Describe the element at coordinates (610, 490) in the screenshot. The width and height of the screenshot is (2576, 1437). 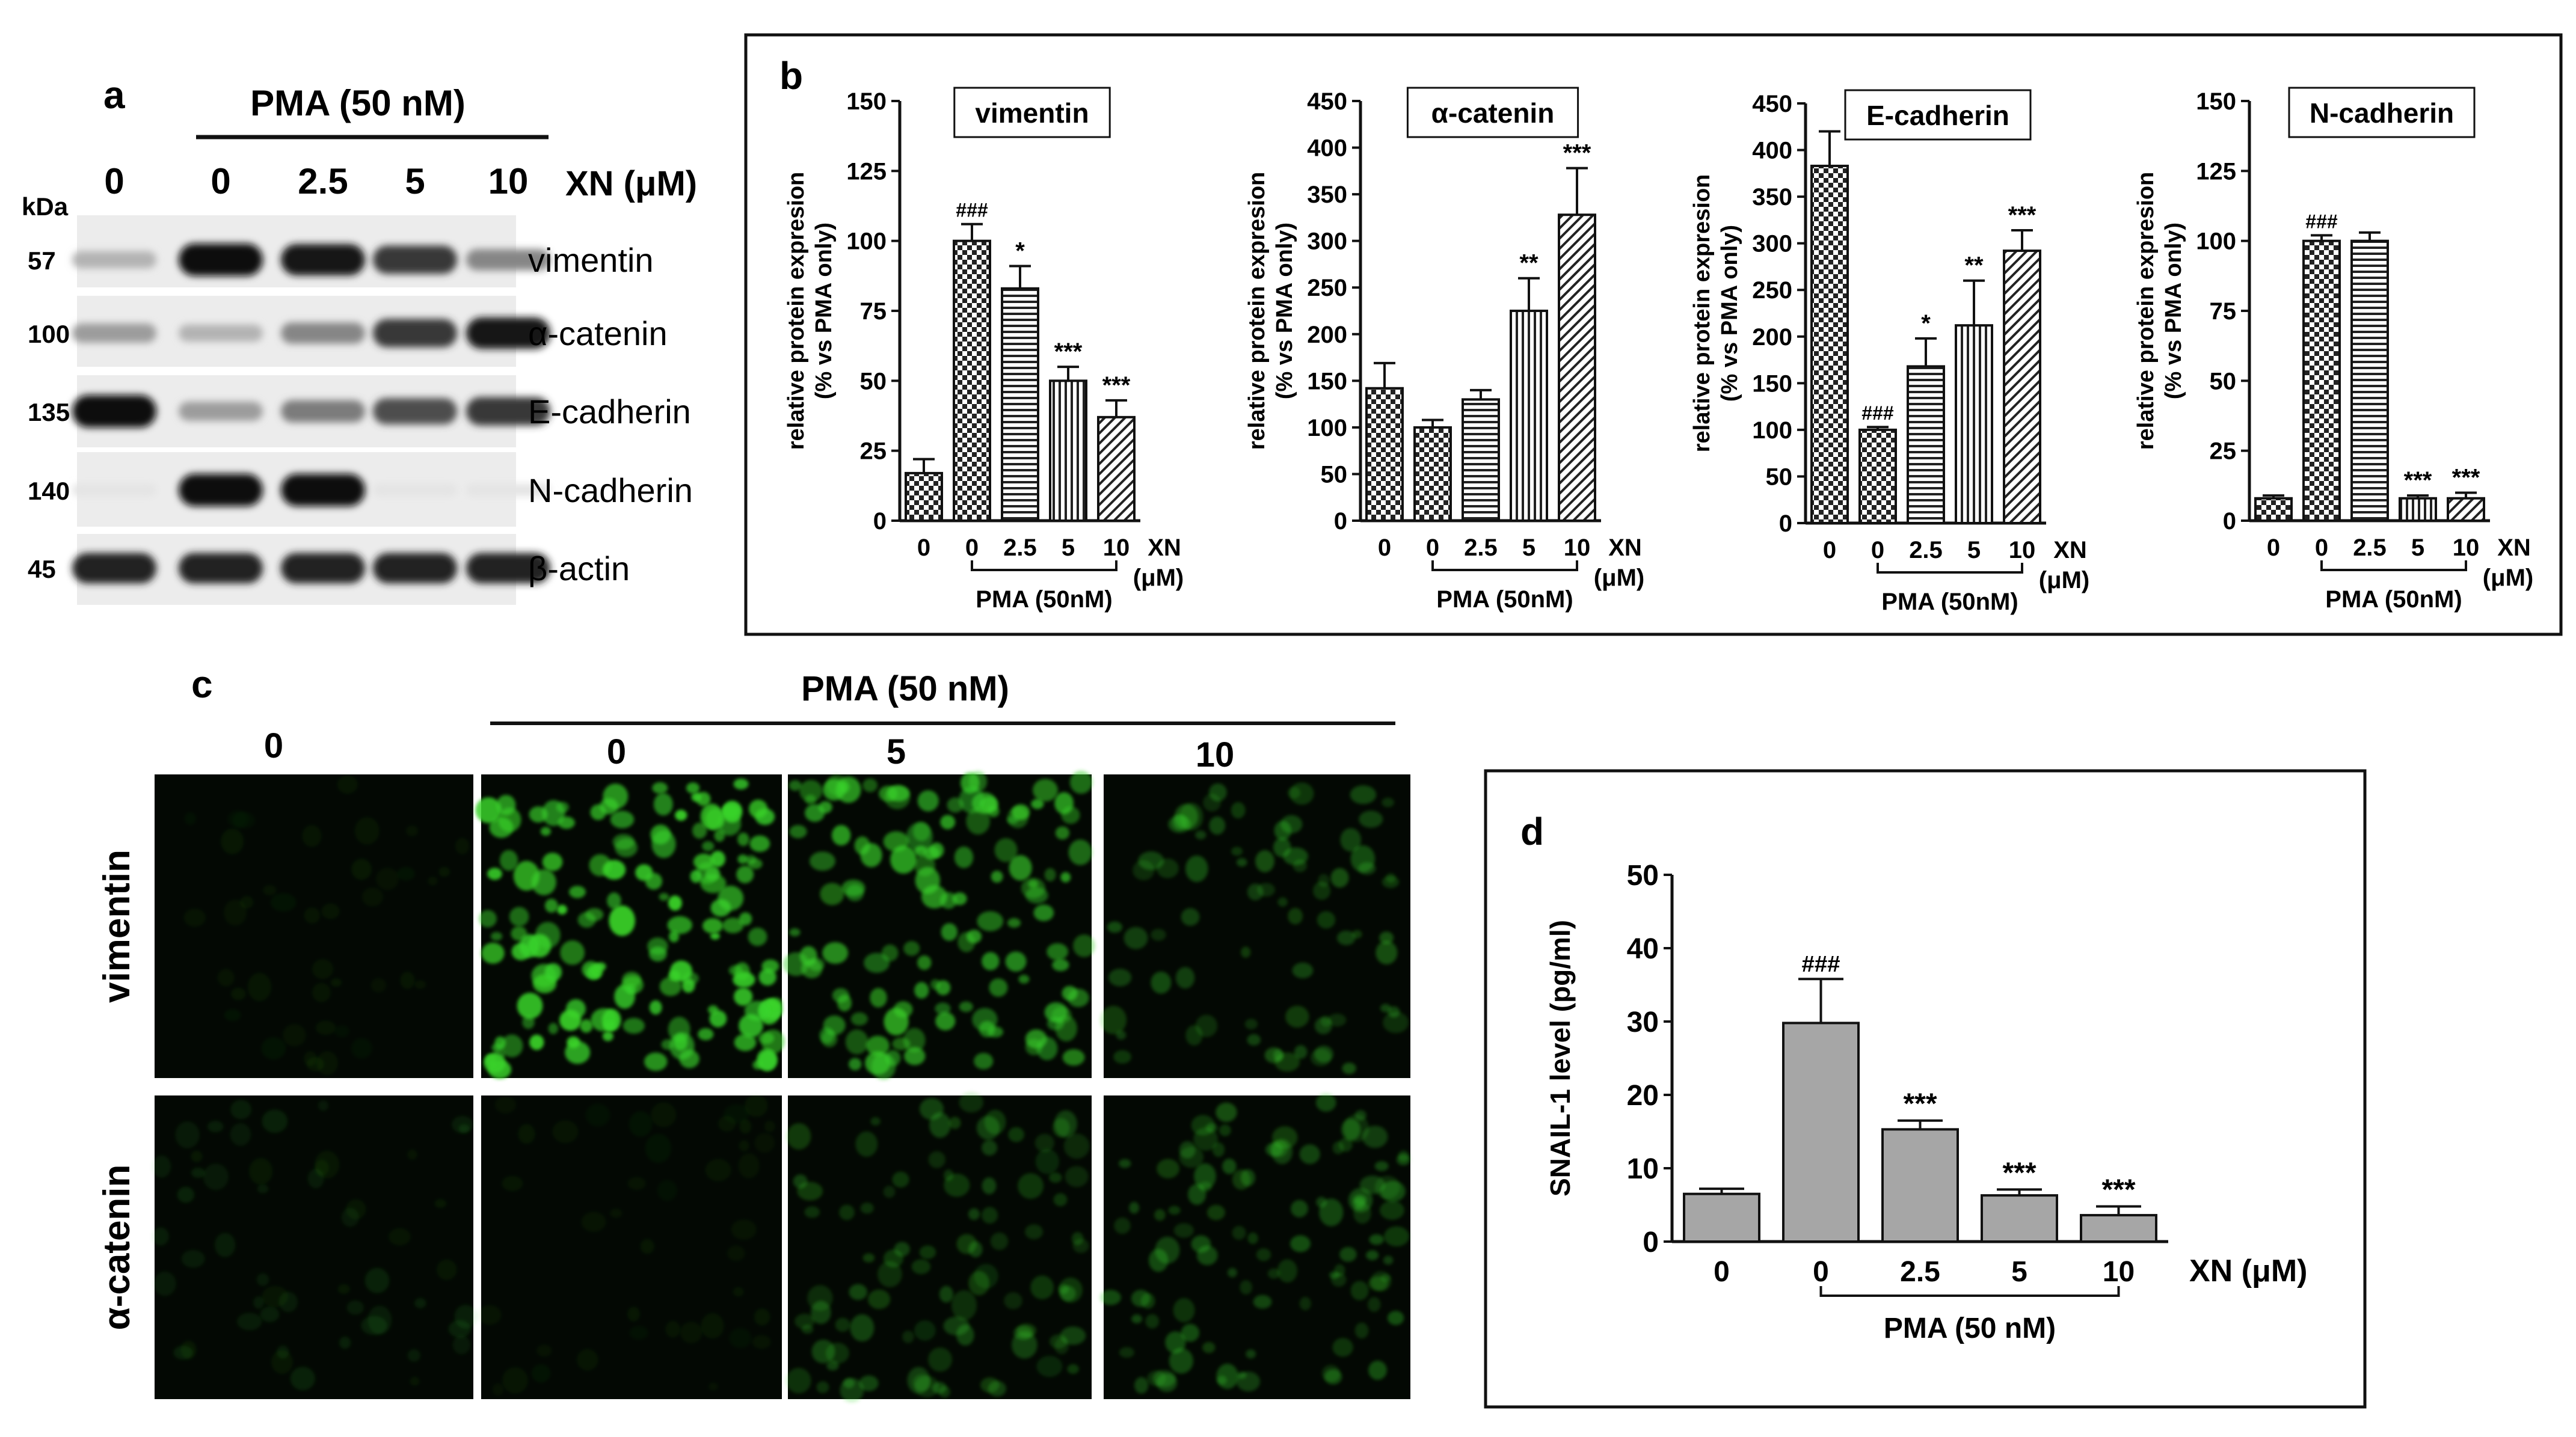
I see `blot-protein-label: N-cadherin` at that location.